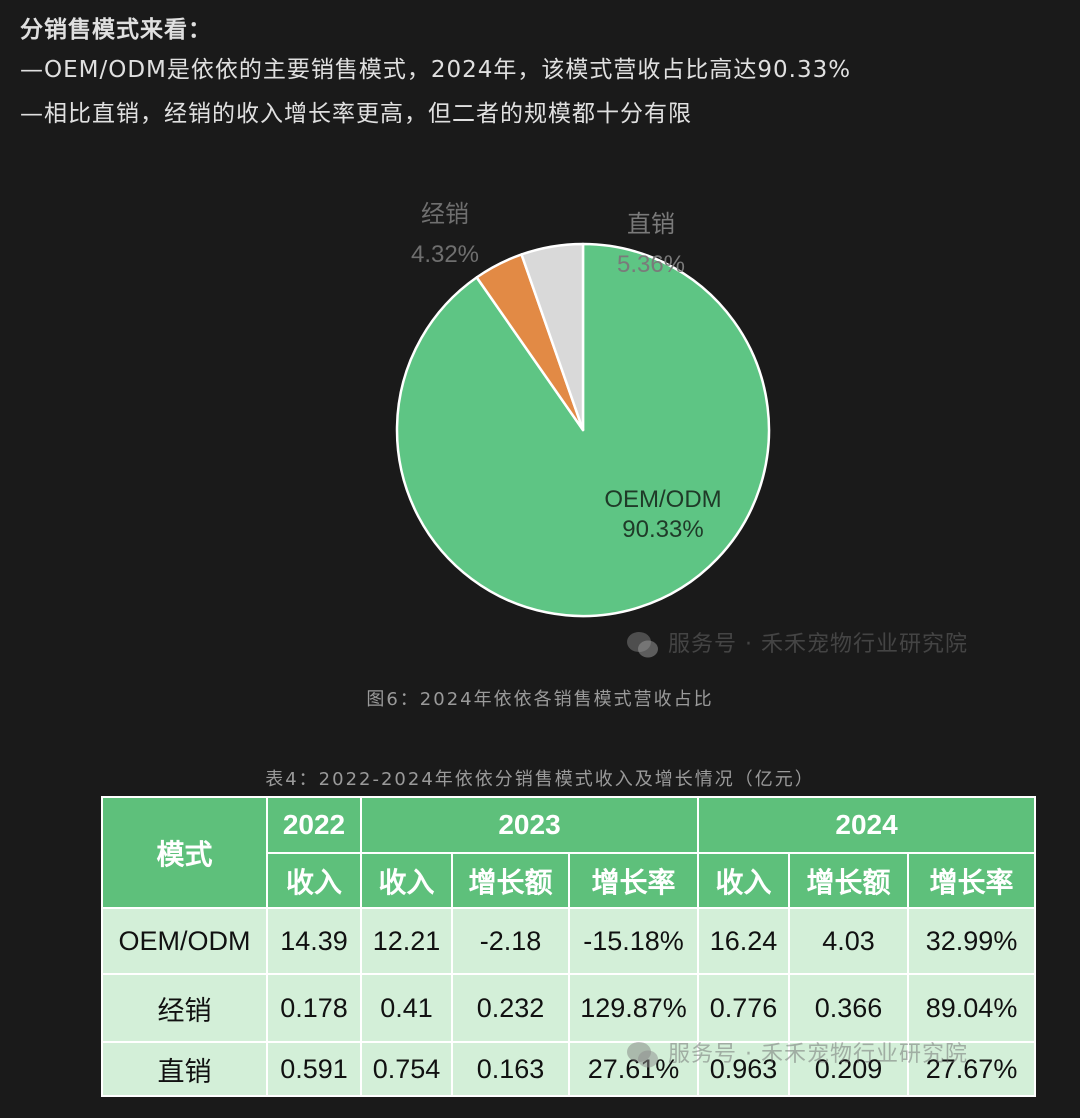 The width and height of the screenshot is (1080, 1118). Describe the element at coordinates (662, 499) in the screenshot. I see `pie-label-name: OEM/ODM` at that location.